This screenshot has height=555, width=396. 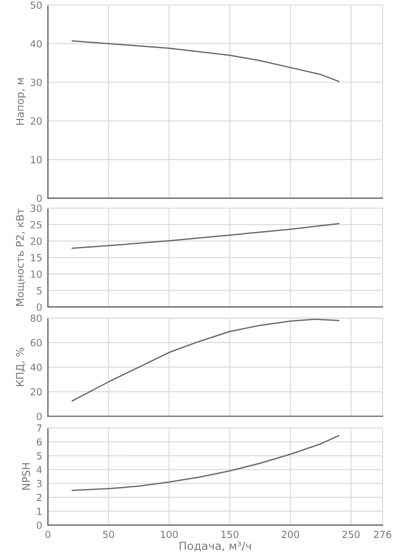 I want to click on y-tick-label: 3, so click(x=39, y=484).